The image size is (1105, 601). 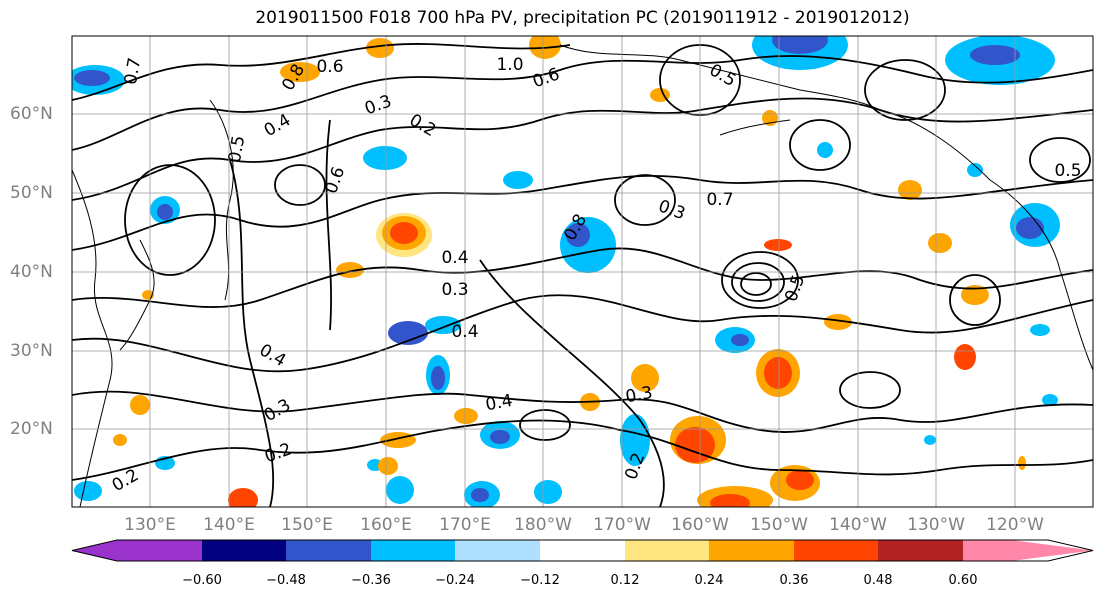 I want to click on contour-label: 0.6, so click(x=329, y=67).